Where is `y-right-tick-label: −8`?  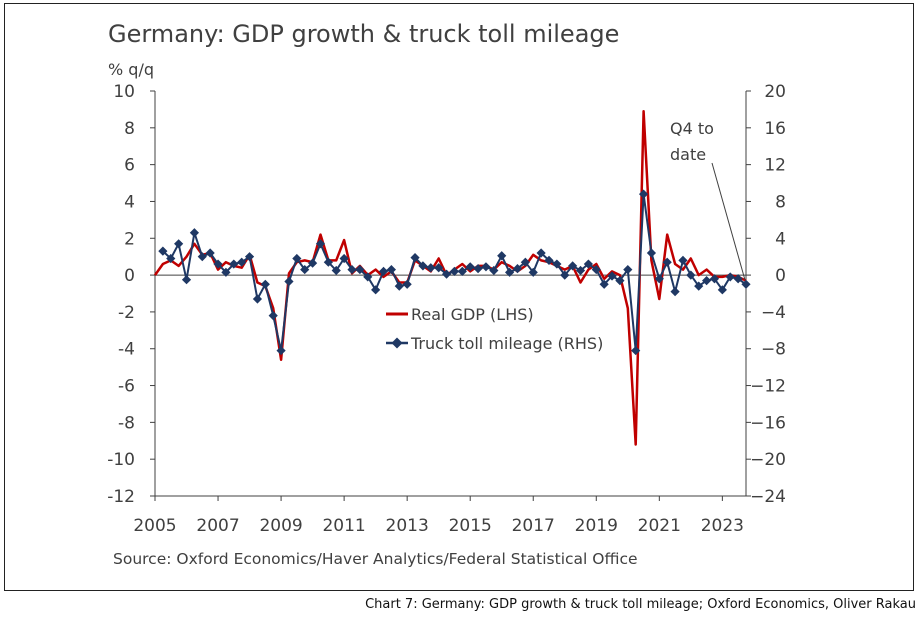
y-right-tick-label: −8 is located at coordinates (773, 350).